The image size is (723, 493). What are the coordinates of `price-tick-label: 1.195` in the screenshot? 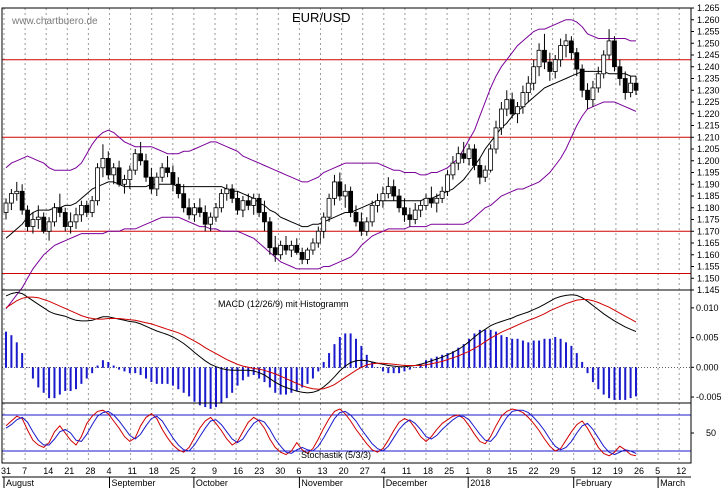 It's located at (708, 173).